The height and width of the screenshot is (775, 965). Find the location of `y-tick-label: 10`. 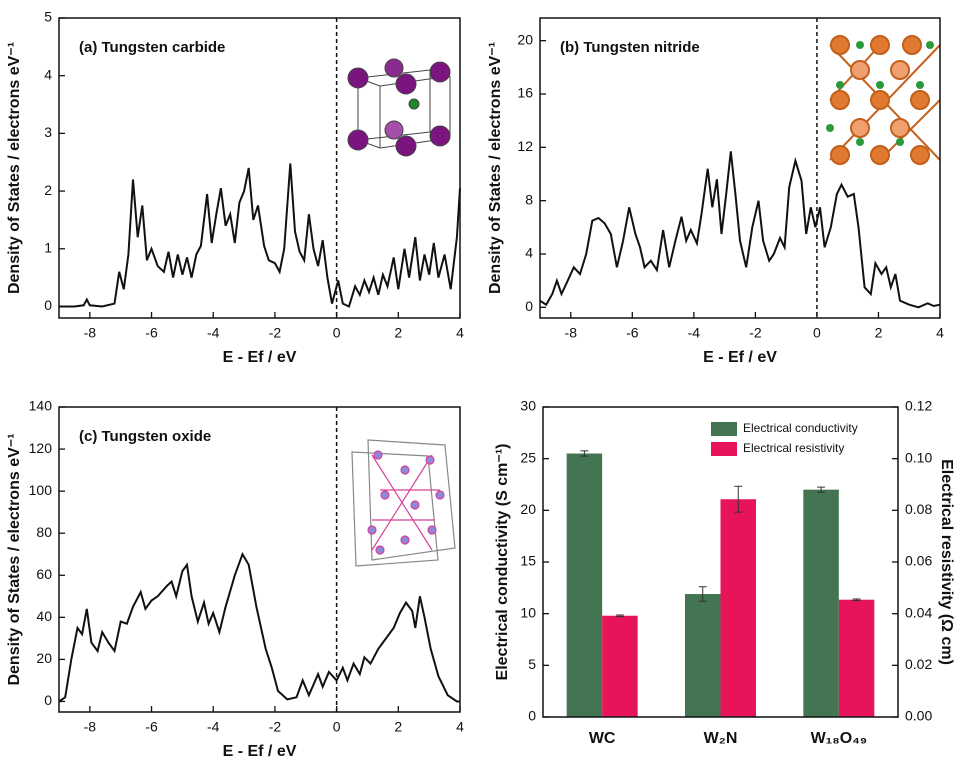

y-tick-label: 10 is located at coordinates (528, 612).